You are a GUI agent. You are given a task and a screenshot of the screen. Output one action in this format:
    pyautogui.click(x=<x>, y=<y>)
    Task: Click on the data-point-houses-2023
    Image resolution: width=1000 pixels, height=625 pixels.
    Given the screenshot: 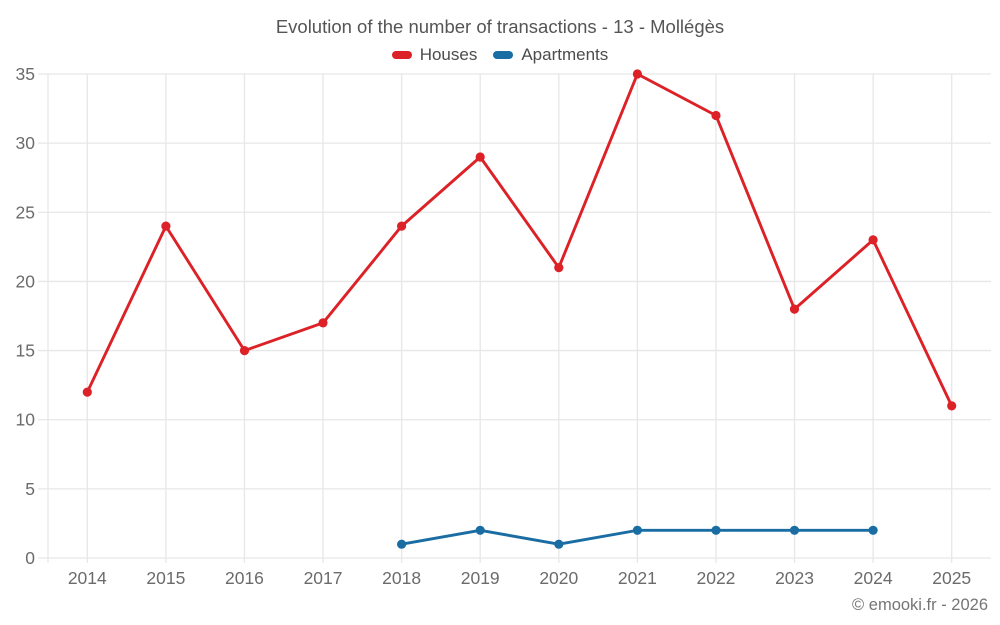 What is the action you would take?
    pyautogui.click(x=794, y=309)
    